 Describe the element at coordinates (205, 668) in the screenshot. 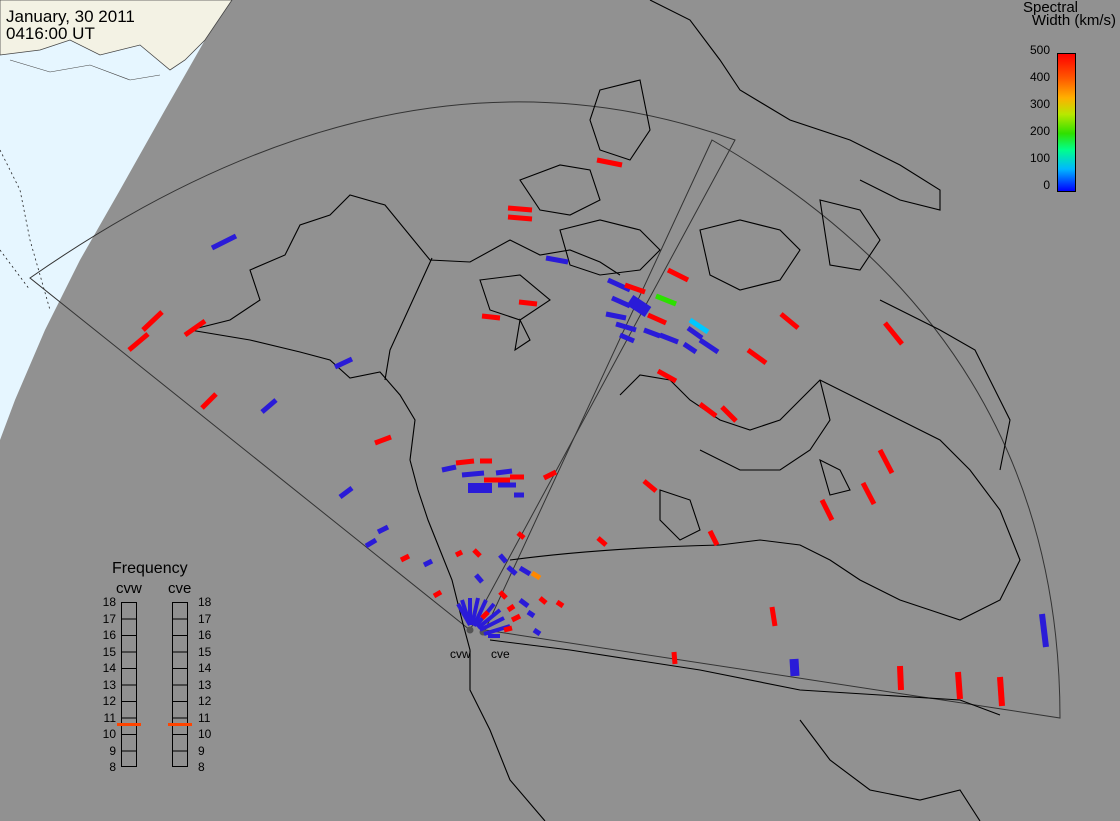

I see `frequency-scale-right: 14` at that location.